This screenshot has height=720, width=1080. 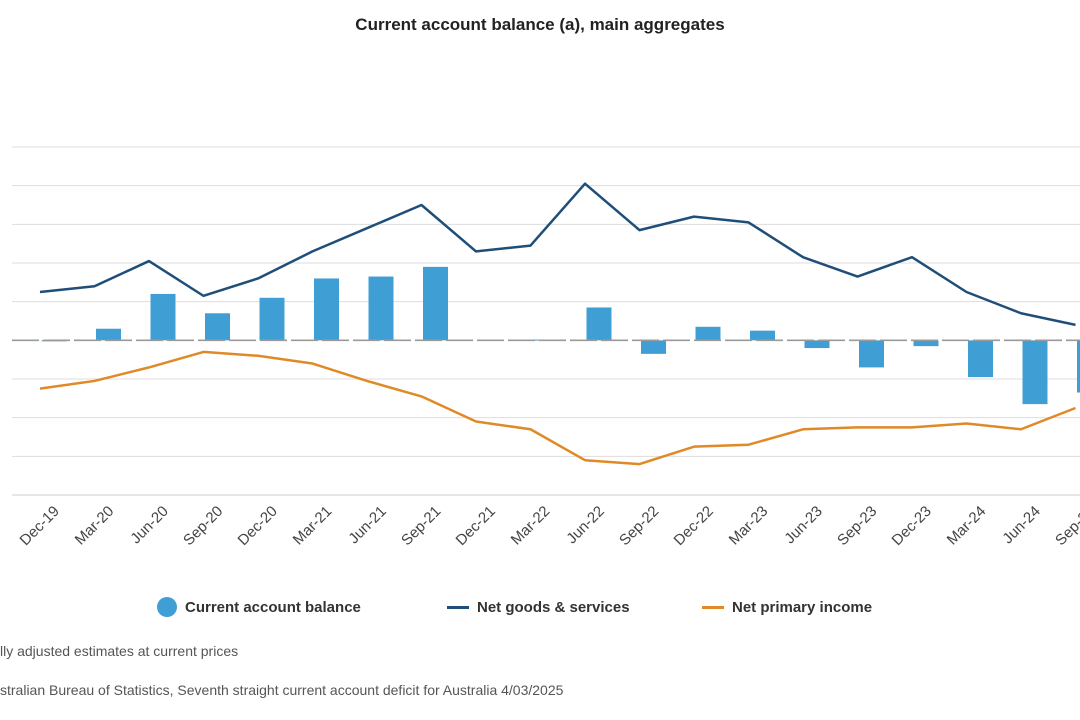 What do you see at coordinates (1066, 526) in the screenshot?
I see `x-tick-Sep-24: Sep-24` at bounding box center [1066, 526].